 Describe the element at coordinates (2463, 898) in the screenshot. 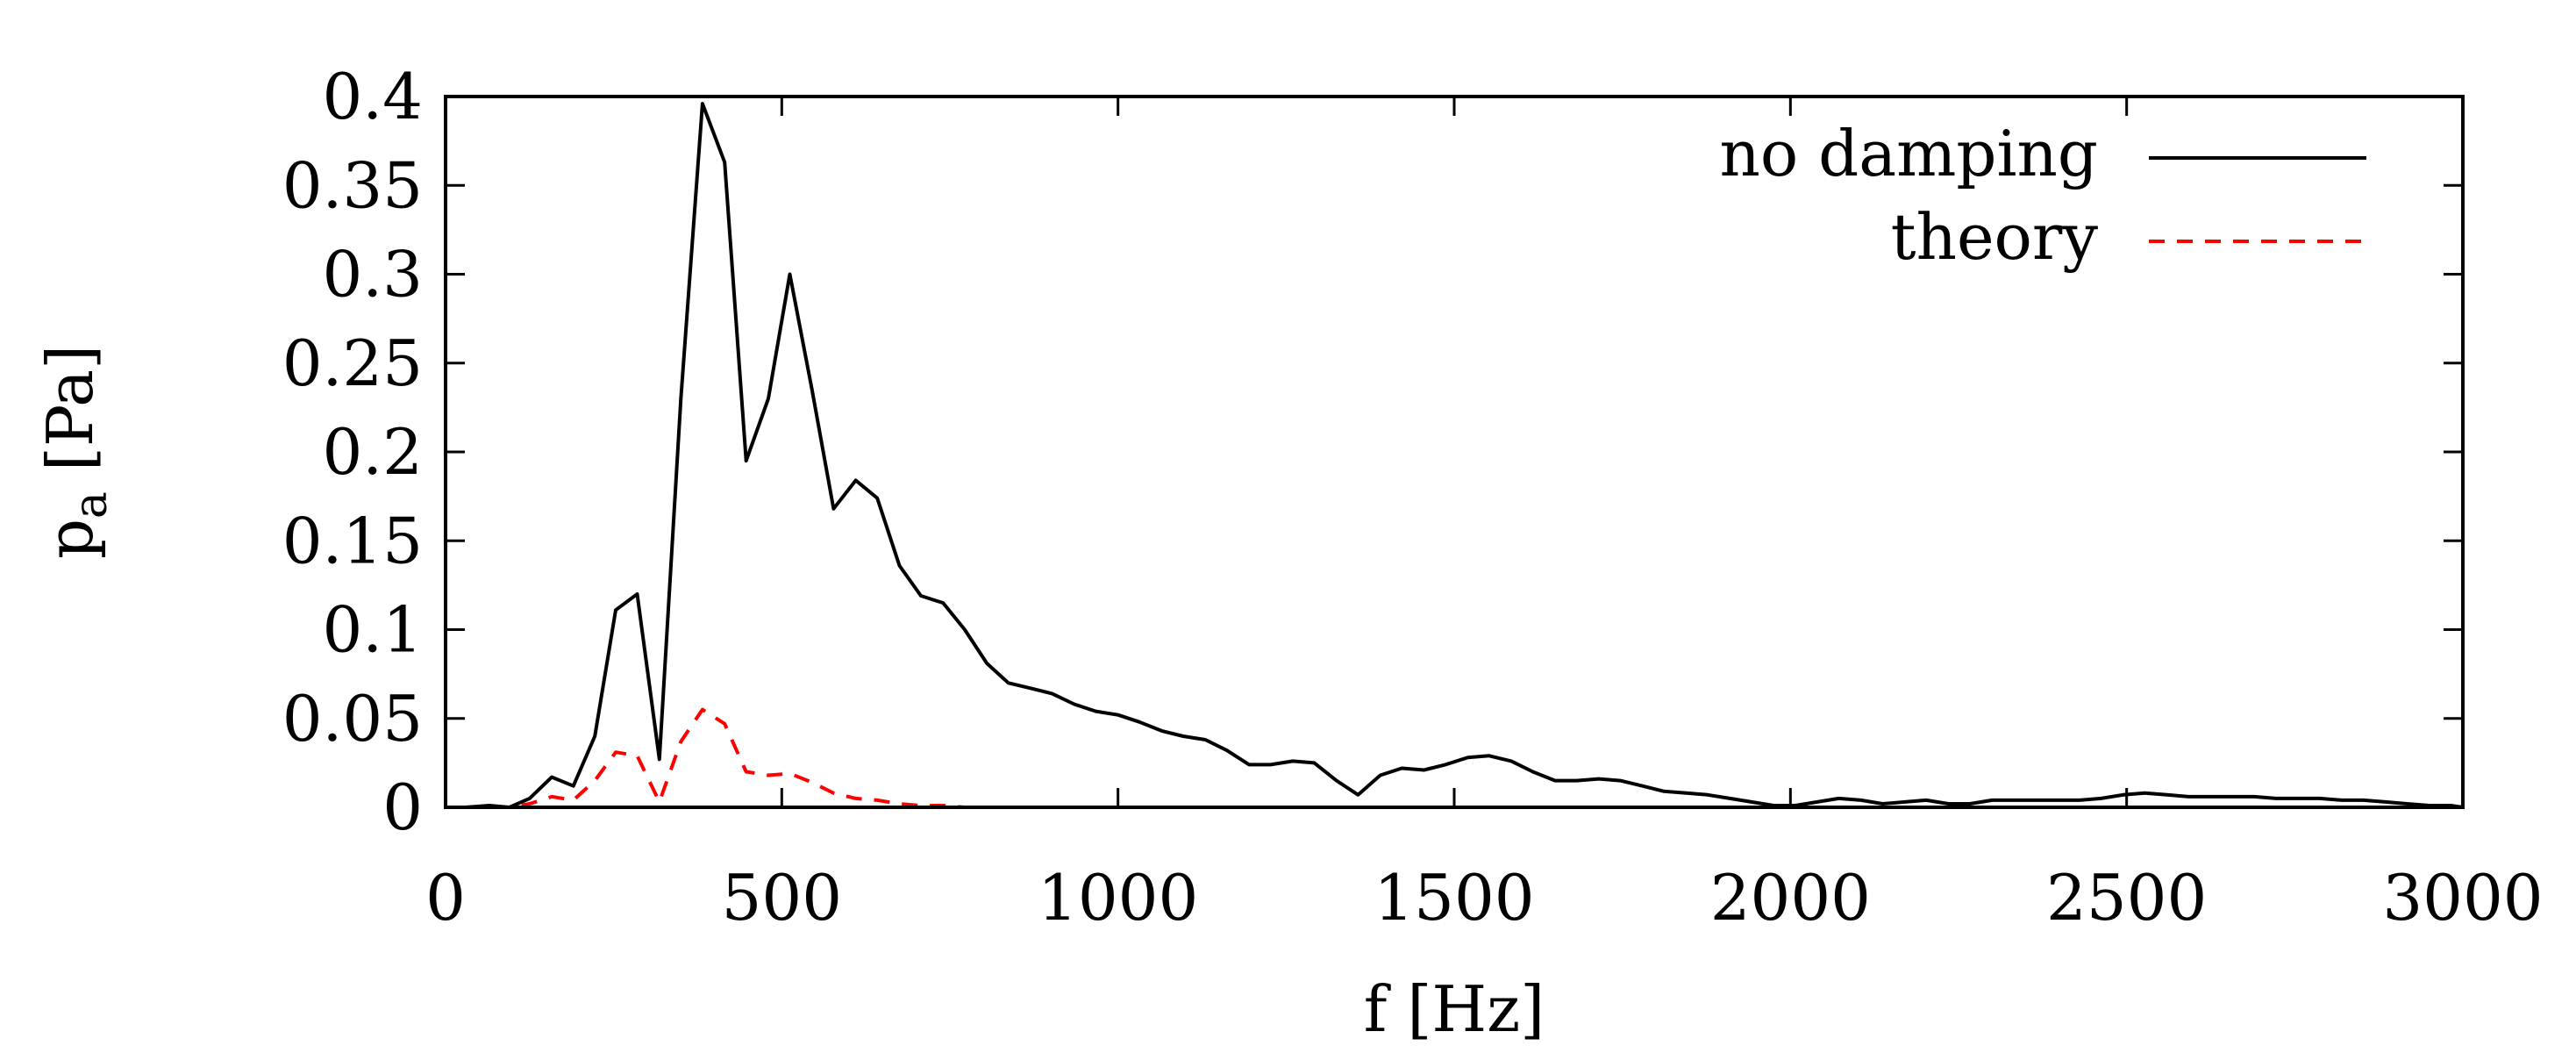

I see `x-tick-label: 3000` at that location.